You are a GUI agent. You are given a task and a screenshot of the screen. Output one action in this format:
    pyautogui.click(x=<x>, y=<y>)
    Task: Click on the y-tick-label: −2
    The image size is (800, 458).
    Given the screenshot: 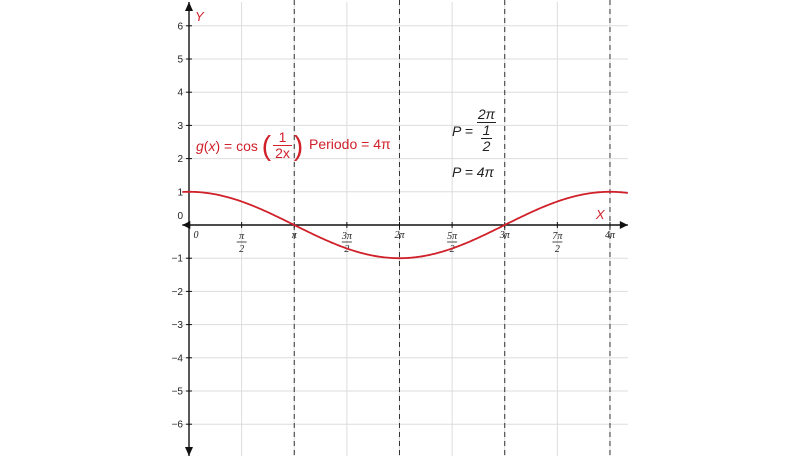 What is the action you would take?
    pyautogui.click(x=178, y=292)
    